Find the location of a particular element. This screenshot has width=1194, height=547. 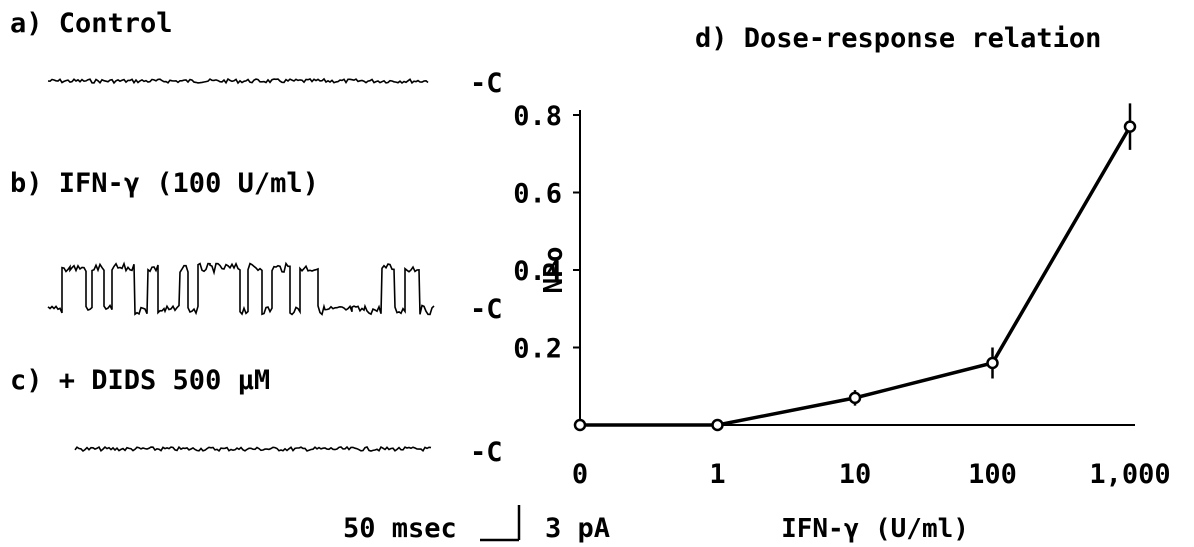

x-tick-label: 1,000 is located at coordinates (1129, 474).